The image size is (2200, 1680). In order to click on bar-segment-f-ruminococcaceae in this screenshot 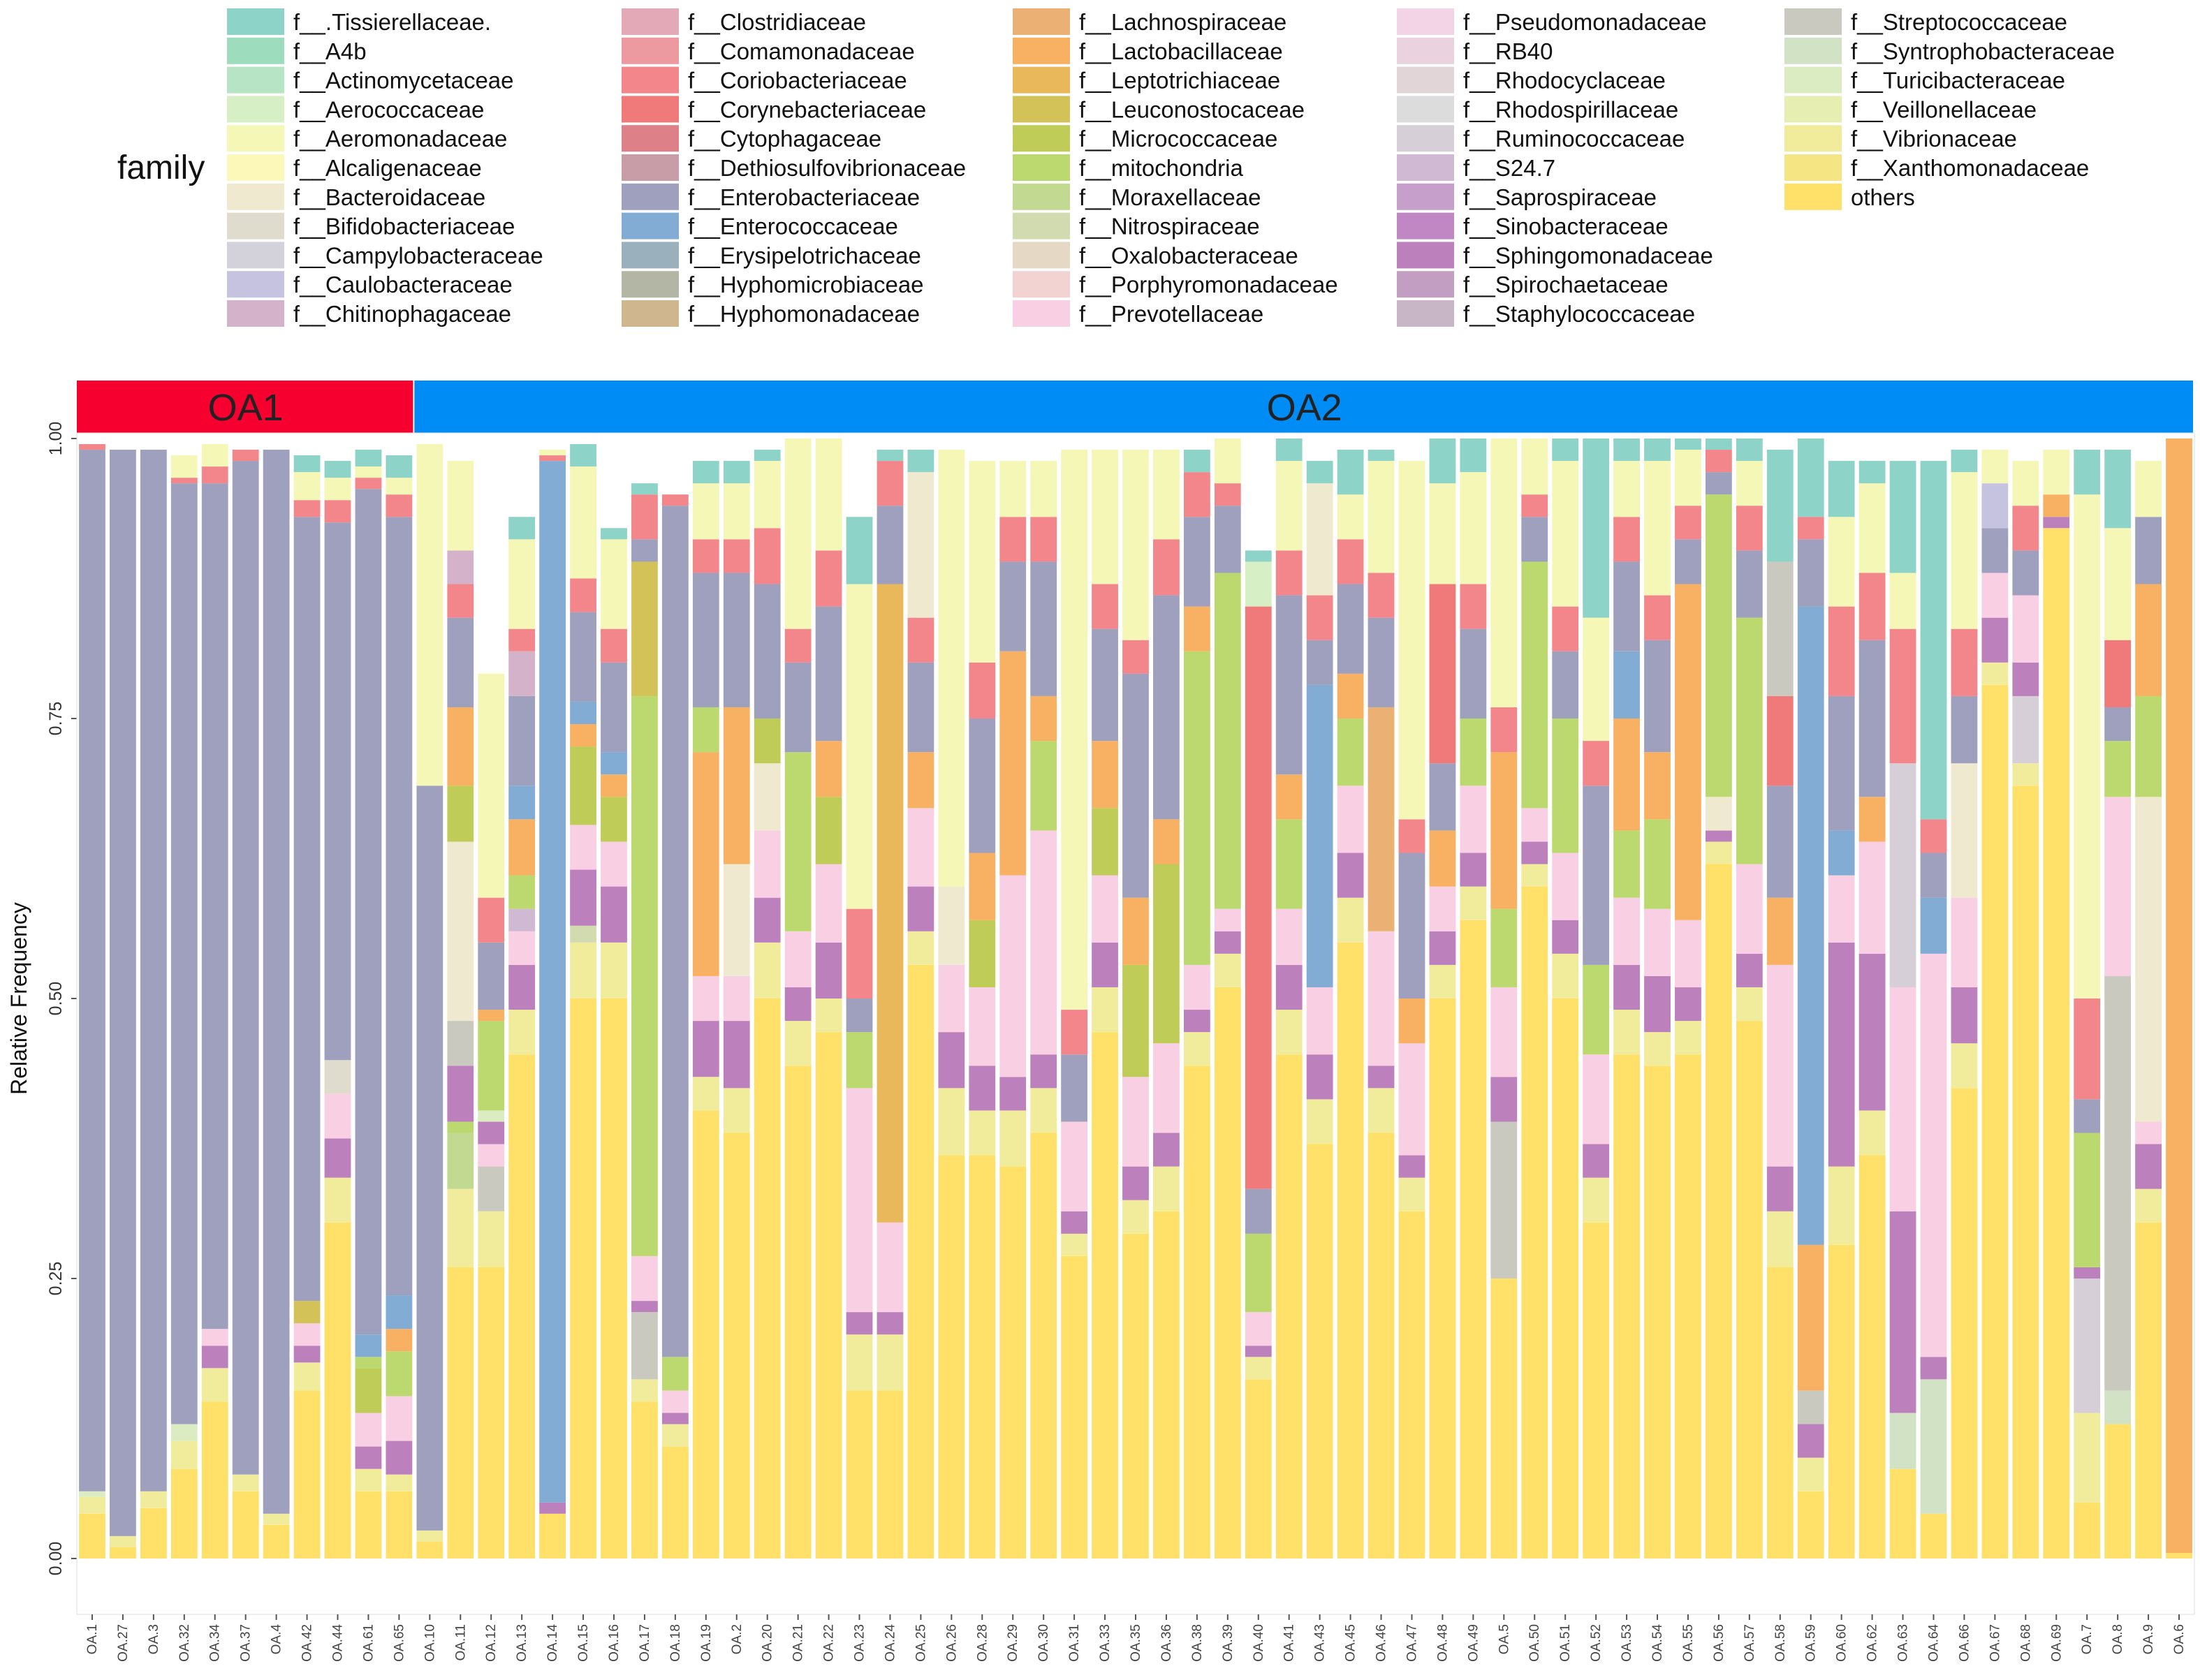, I will do `click(2087, 1346)`.